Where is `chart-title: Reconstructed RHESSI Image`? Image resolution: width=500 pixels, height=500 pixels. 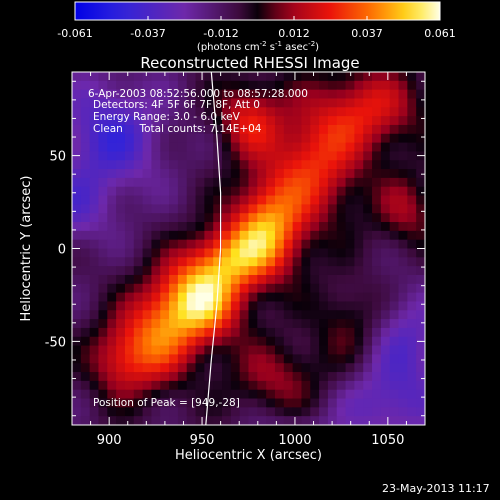
chart-title: Reconstructed RHESSI Image is located at coordinates (249, 63).